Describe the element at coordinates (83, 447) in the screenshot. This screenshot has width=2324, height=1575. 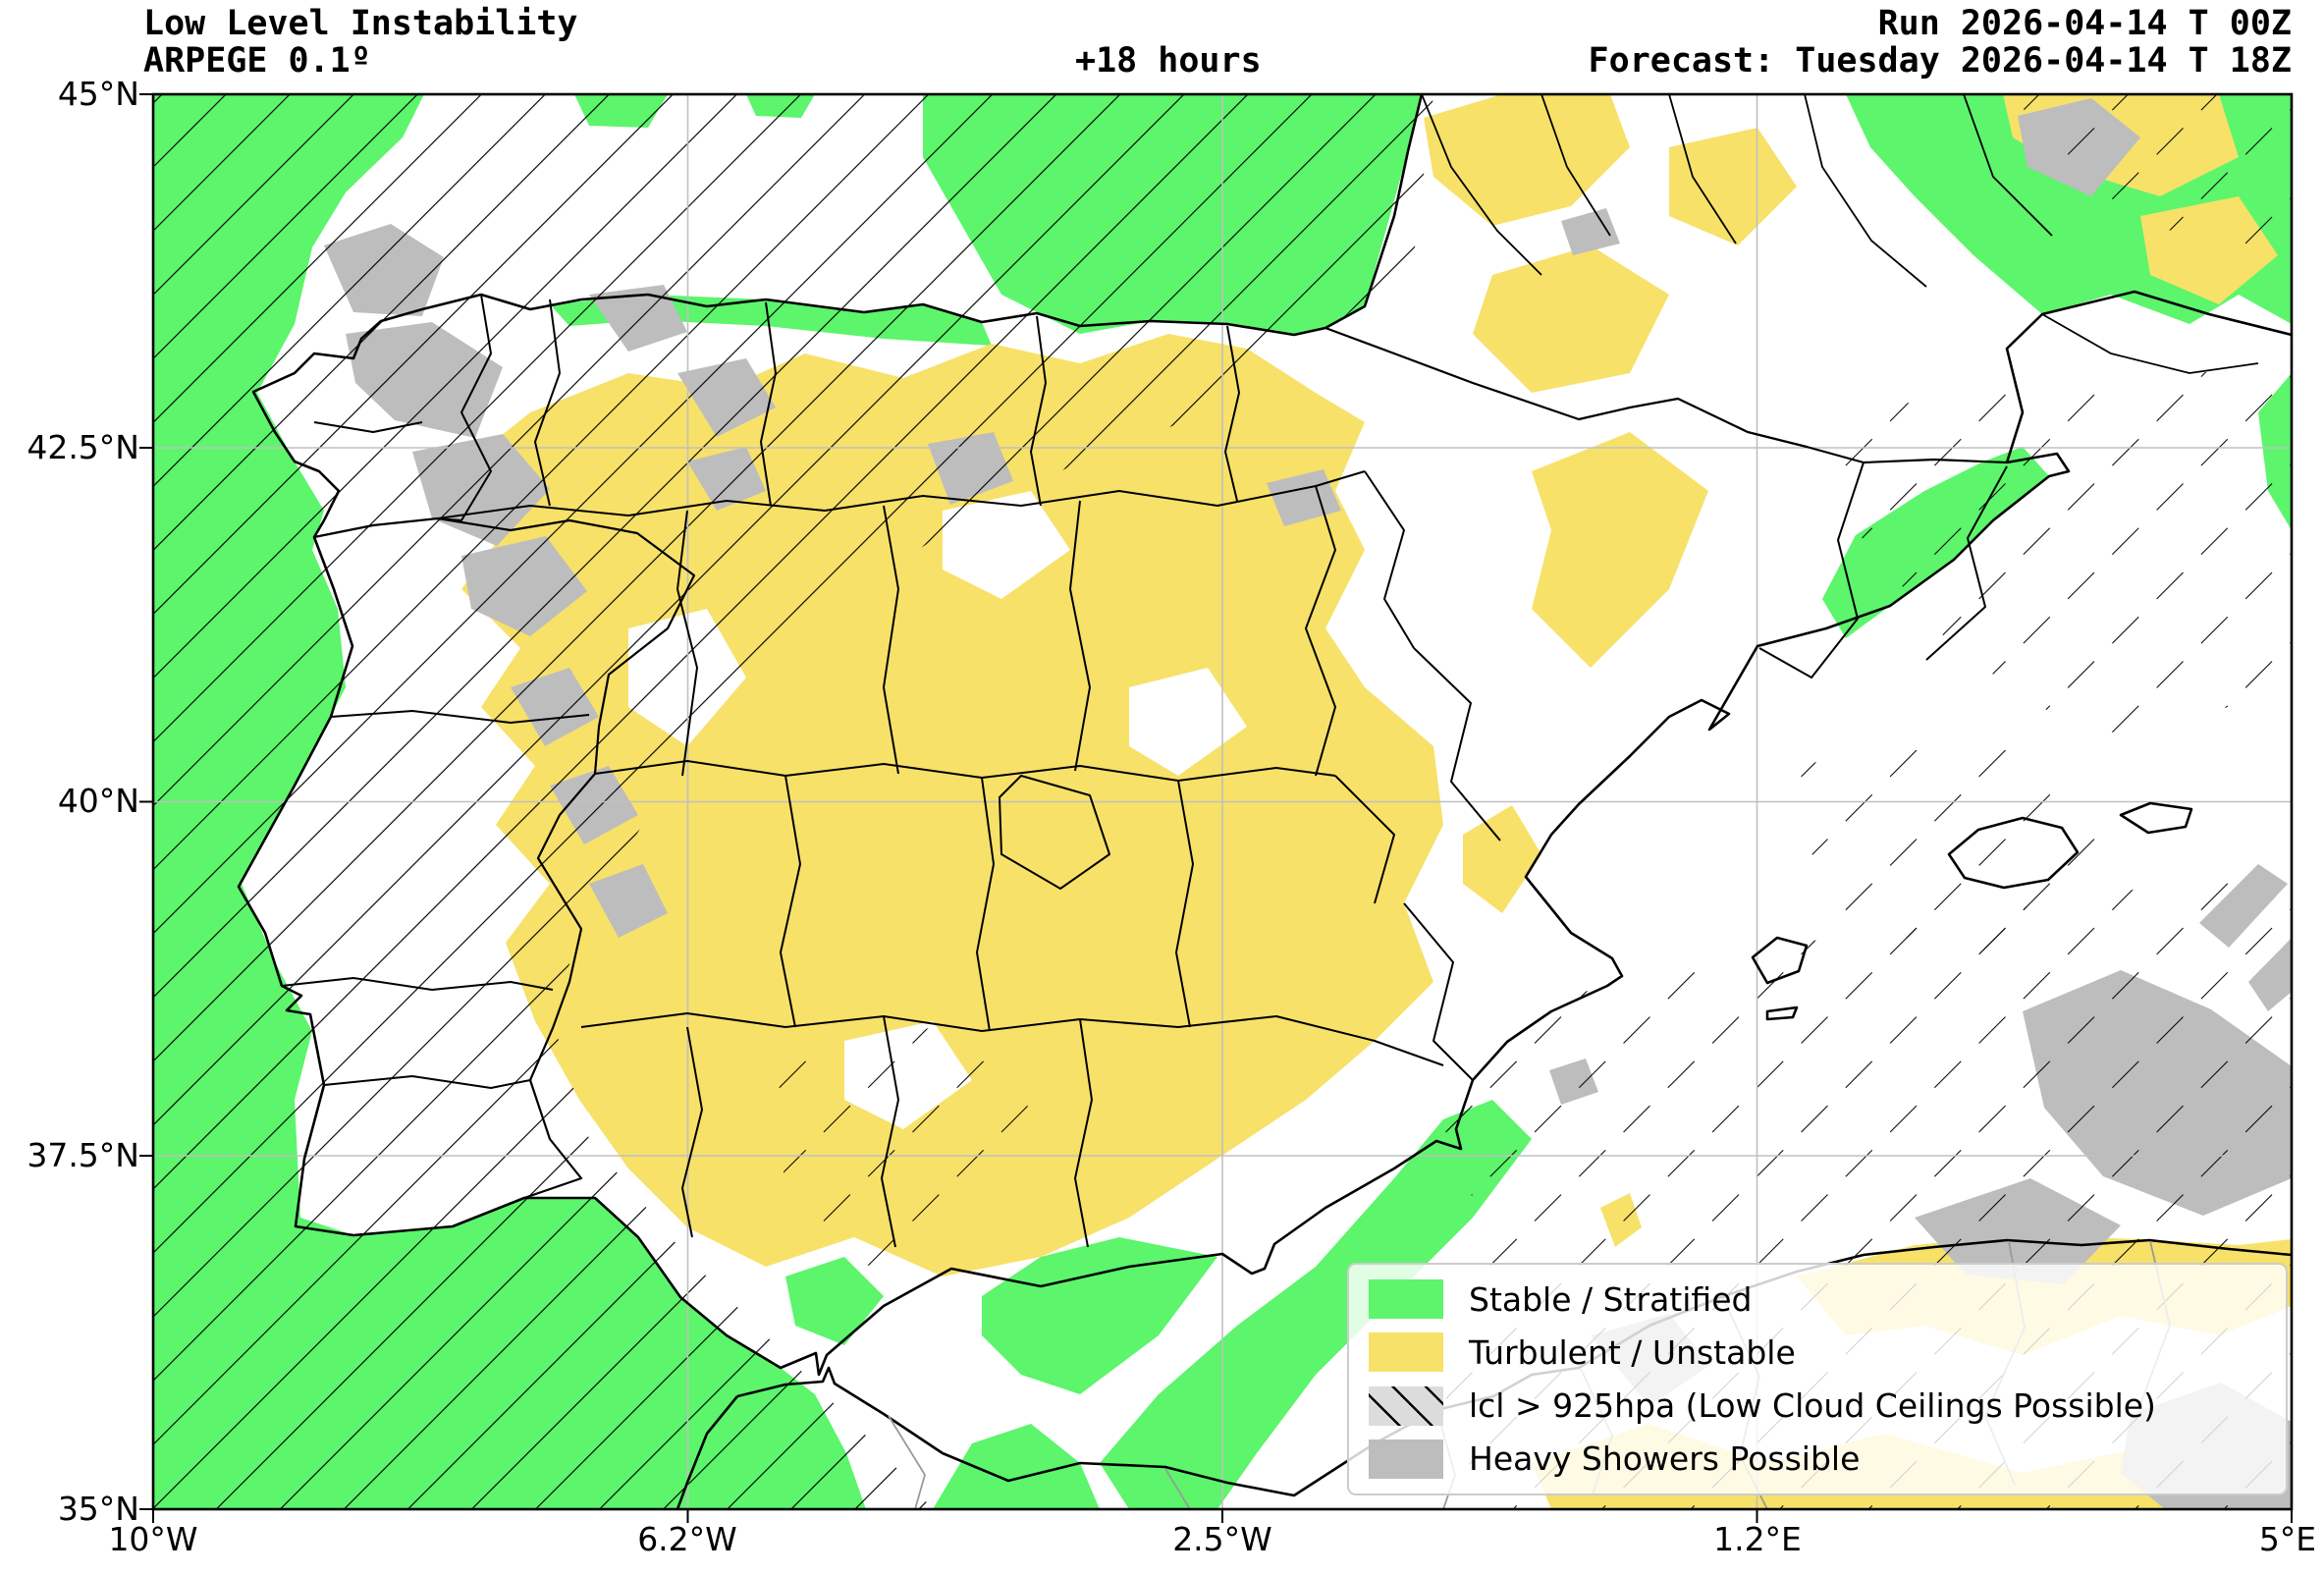
I see `y-tick-42-5n: 42.5°N` at that location.